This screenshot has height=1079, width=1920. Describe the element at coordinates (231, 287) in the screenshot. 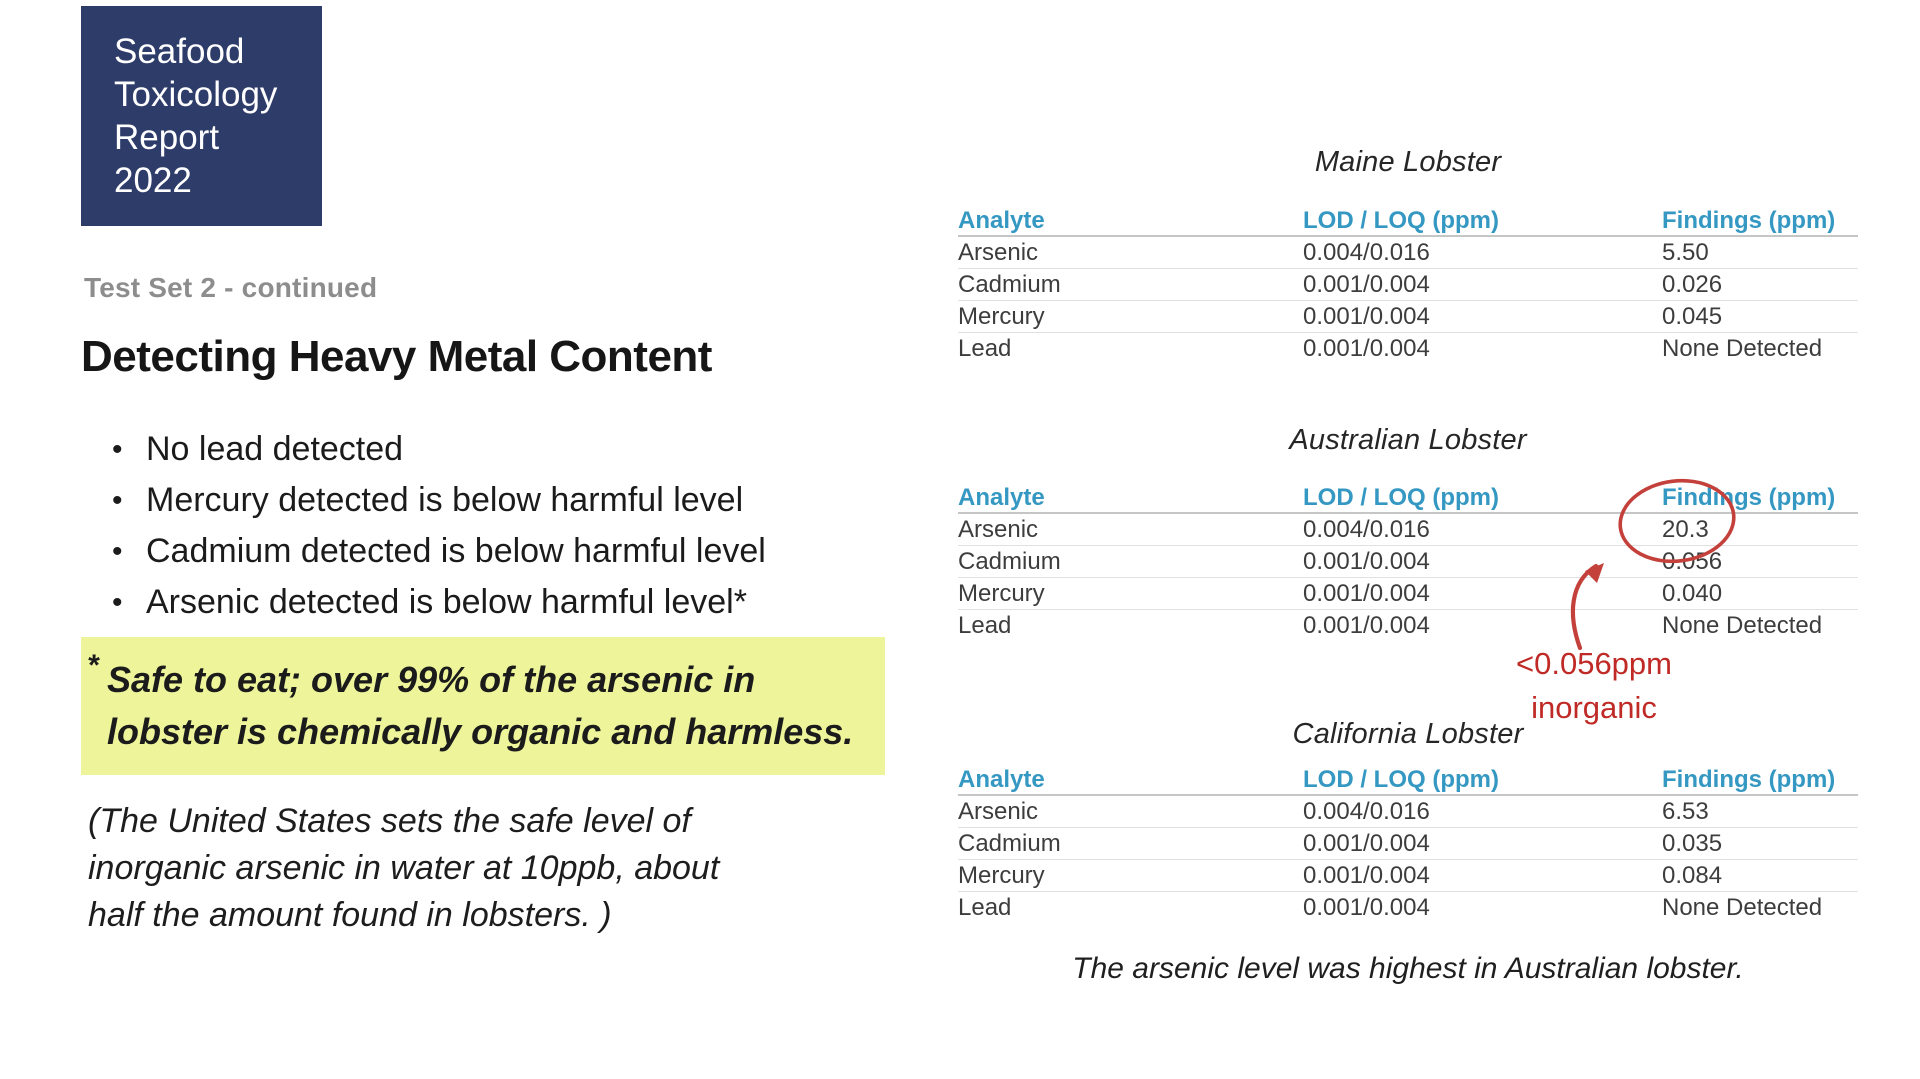

I see `kicker-label: Test Set 2 - continued` at that location.